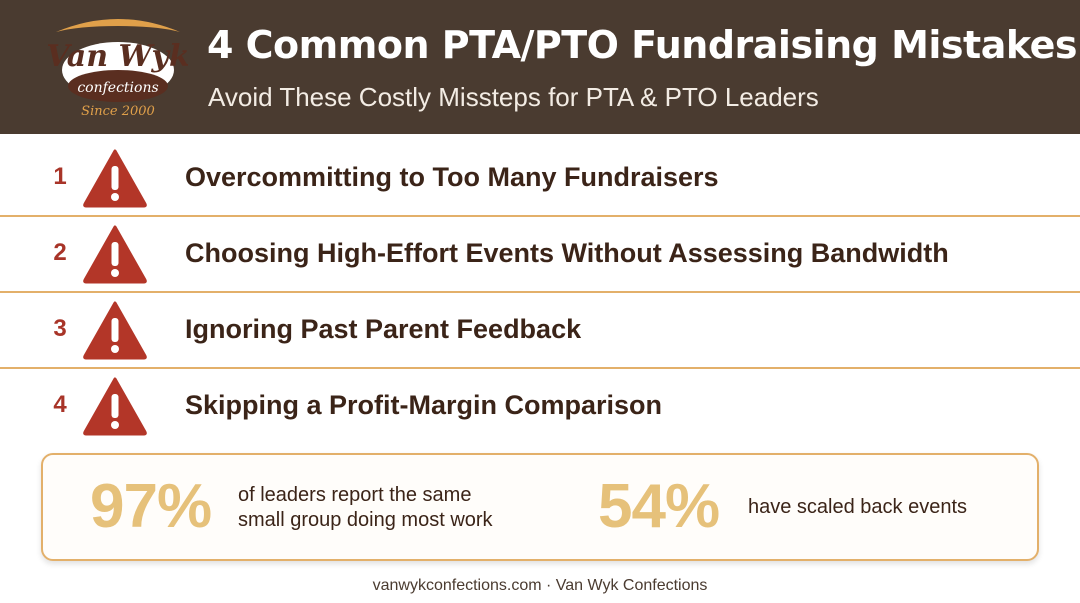  I want to click on brand-logo: Van Wyk confections Since 2000, so click(118, 68).